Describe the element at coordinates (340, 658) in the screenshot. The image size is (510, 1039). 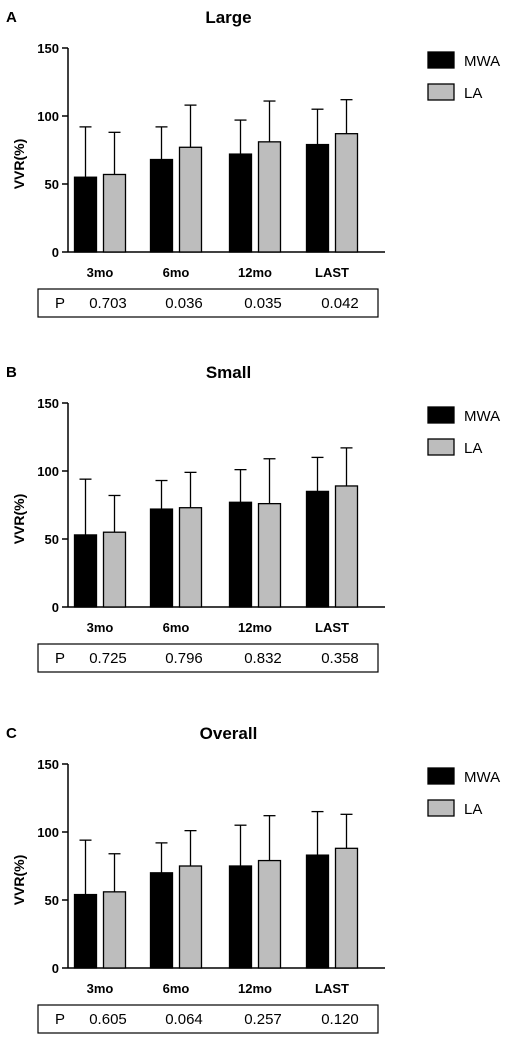
I see `p-value: 0.358` at that location.